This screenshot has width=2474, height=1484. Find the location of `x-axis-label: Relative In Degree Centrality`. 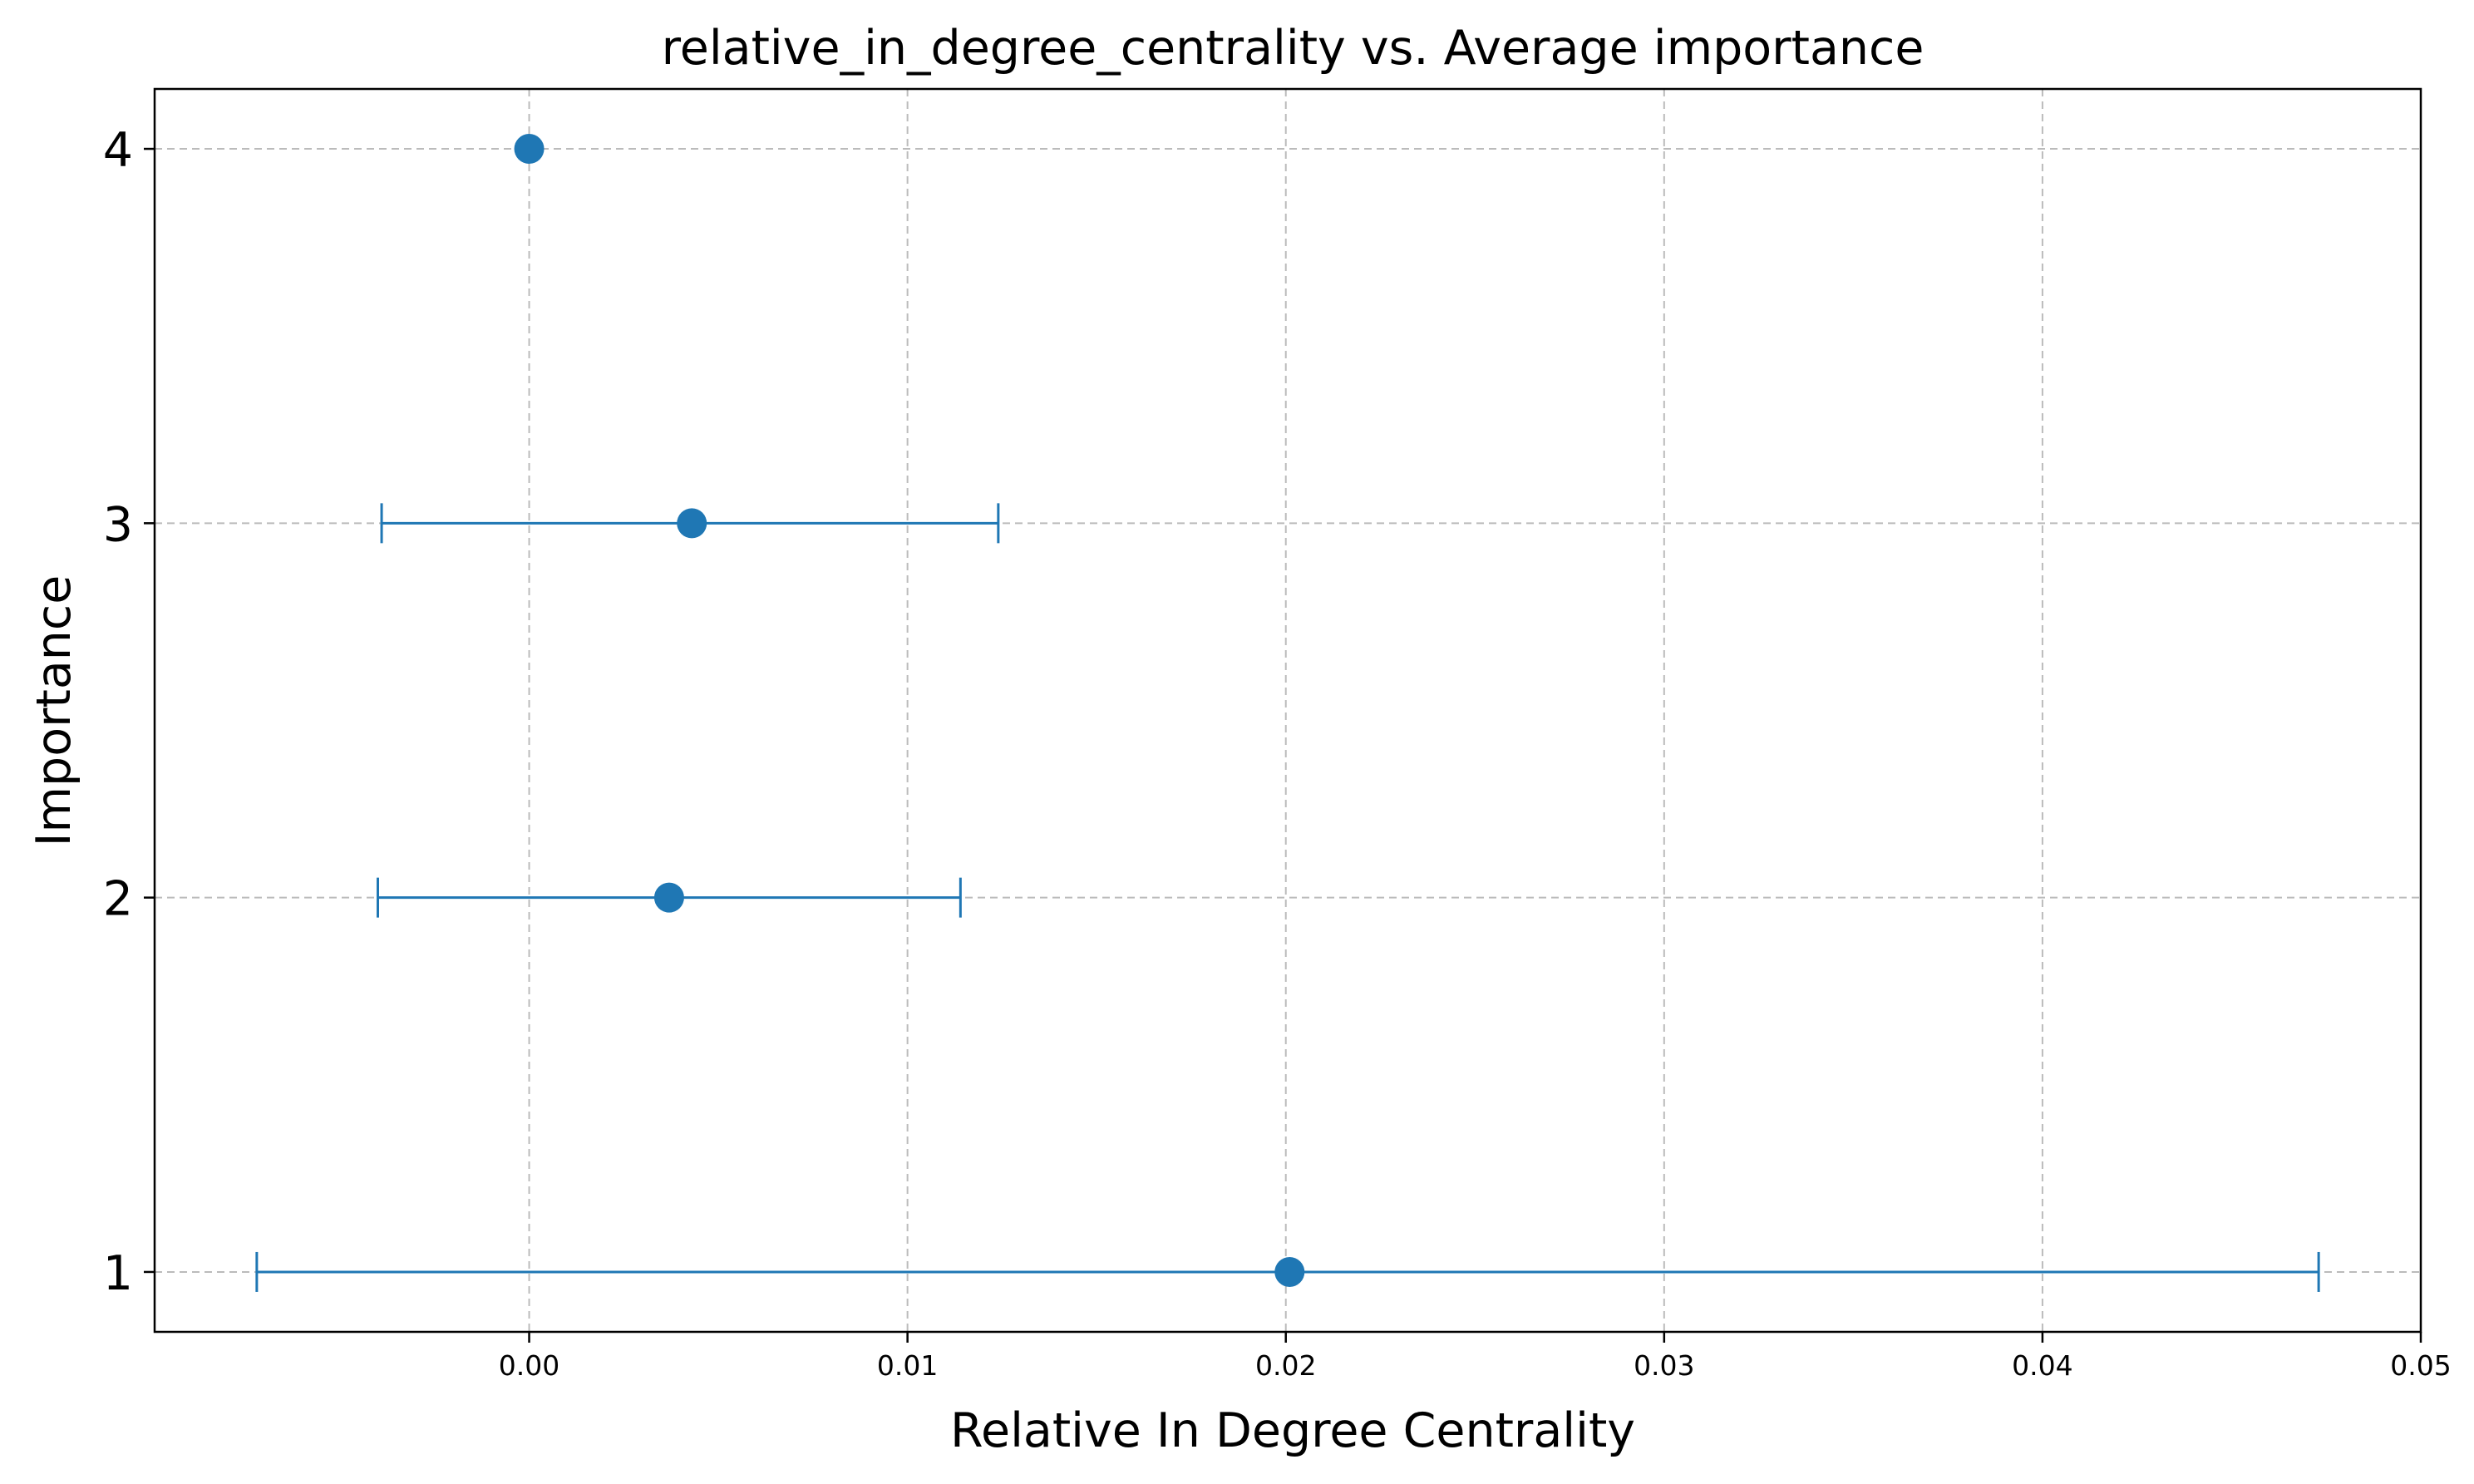

x-axis-label: Relative In Degree Centrality is located at coordinates (1292, 1430).